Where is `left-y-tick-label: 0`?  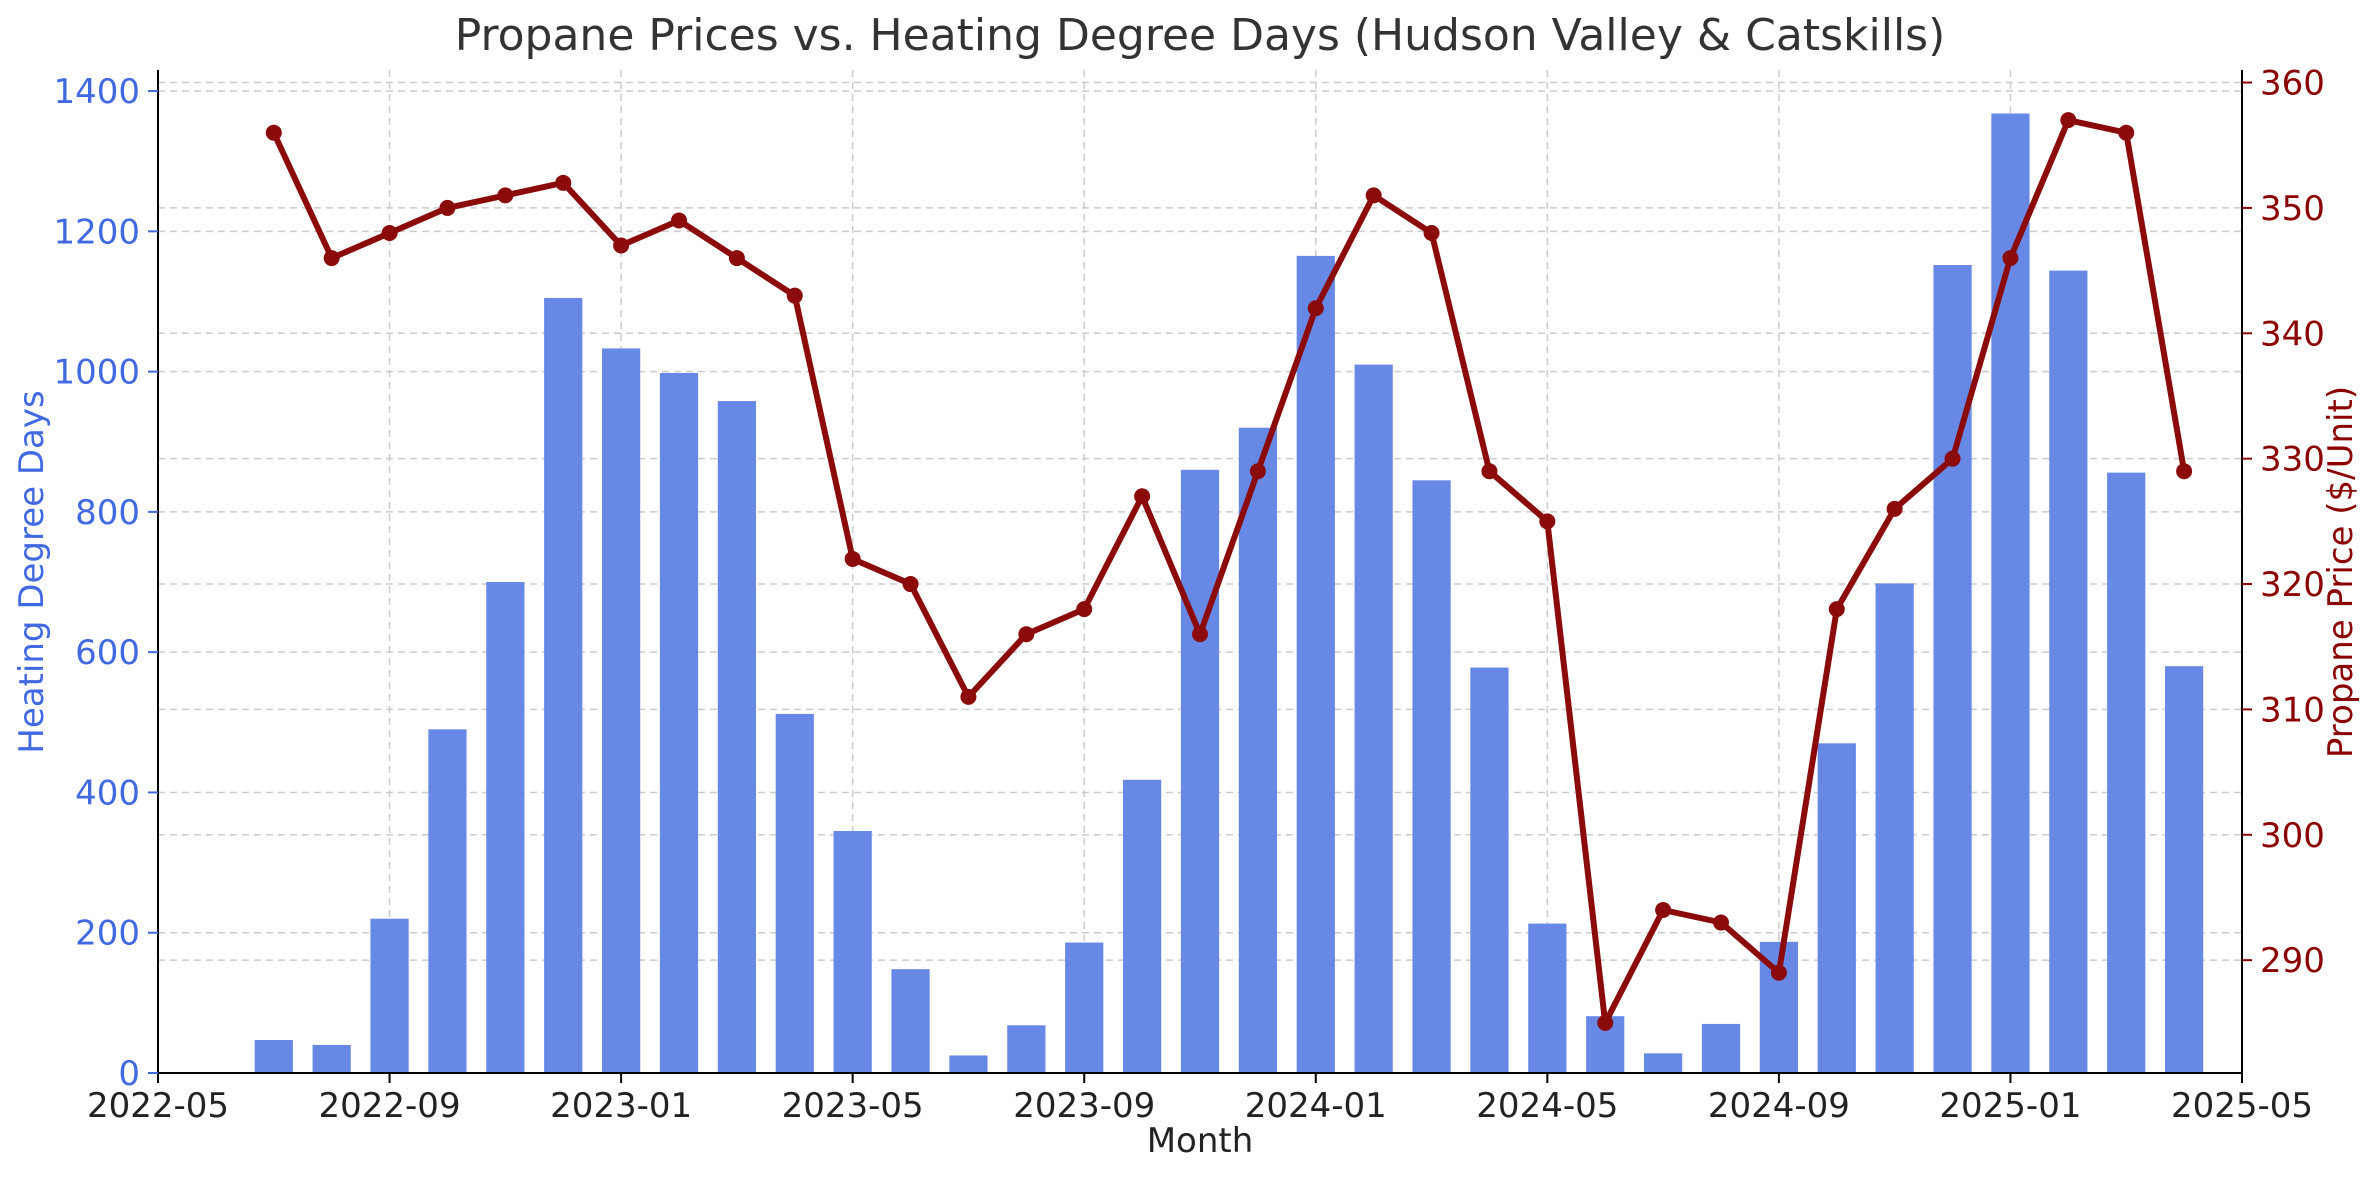
left-y-tick-label: 0 is located at coordinates (129, 1074).